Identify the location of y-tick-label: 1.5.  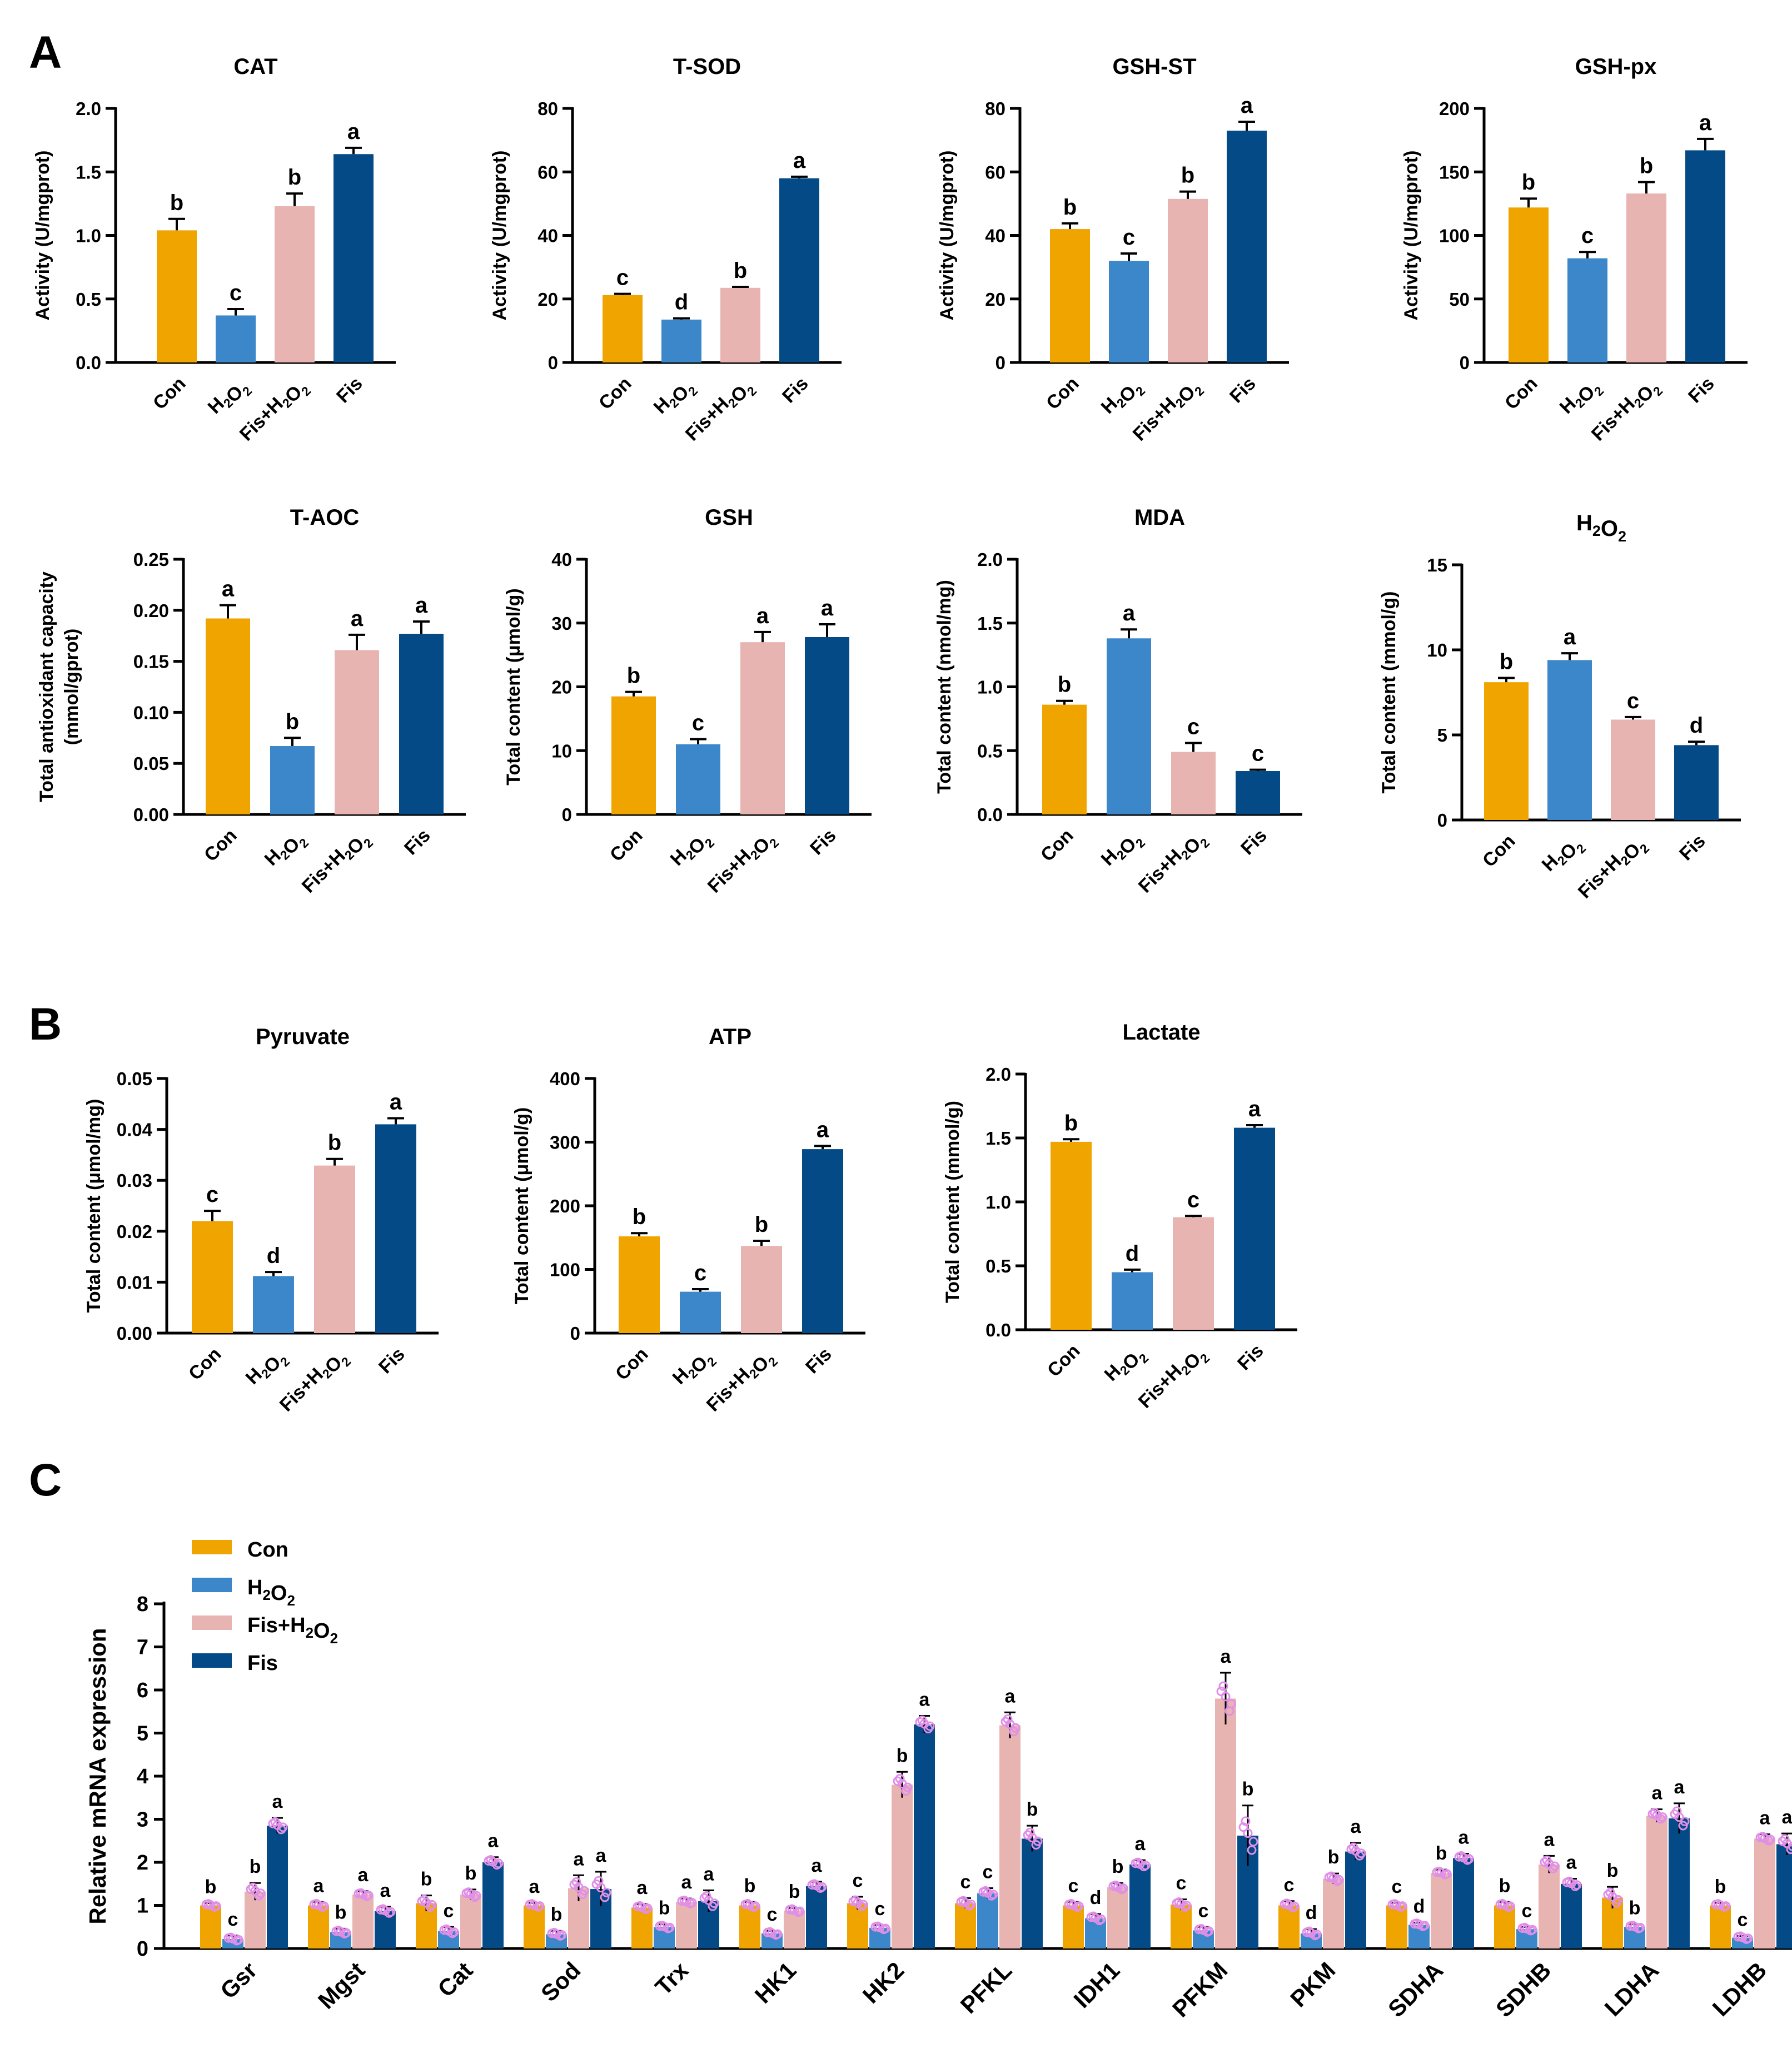
(998, 1139).